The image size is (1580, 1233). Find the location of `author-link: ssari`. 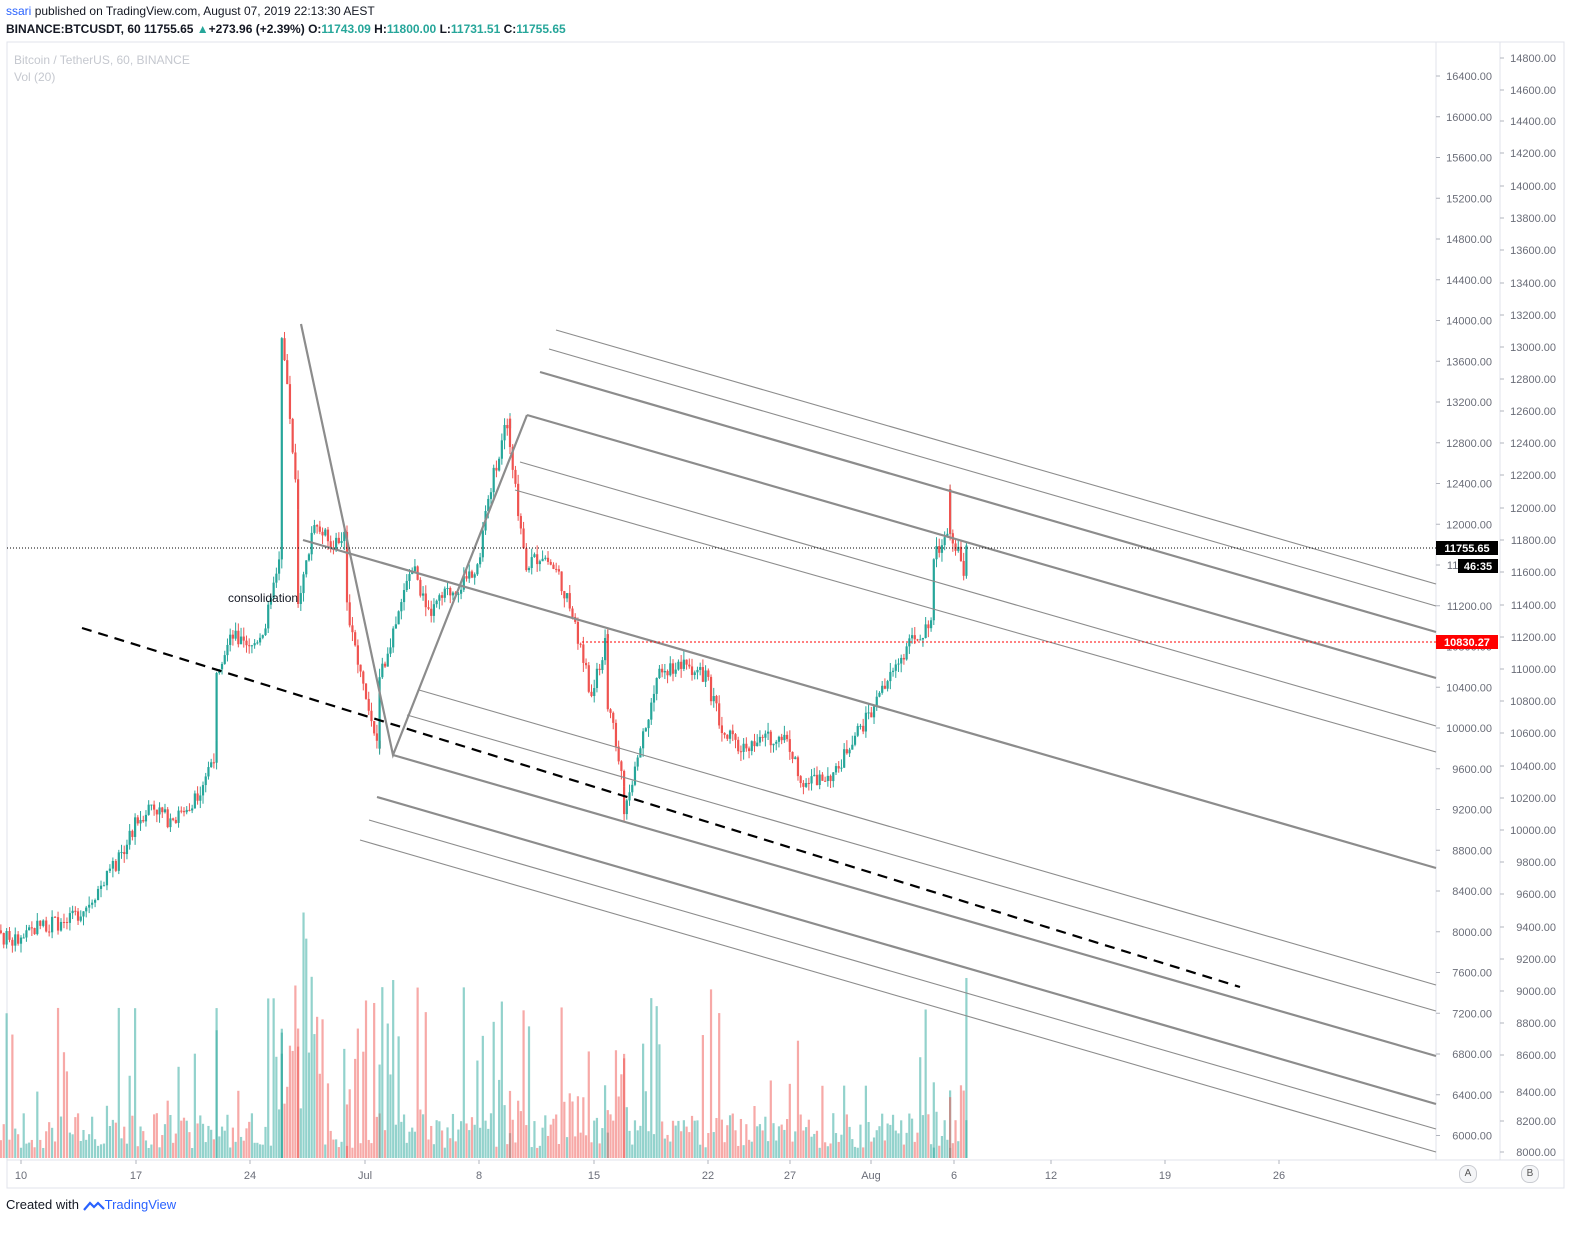

author-link: ssari is located at coordinates (19, 11).